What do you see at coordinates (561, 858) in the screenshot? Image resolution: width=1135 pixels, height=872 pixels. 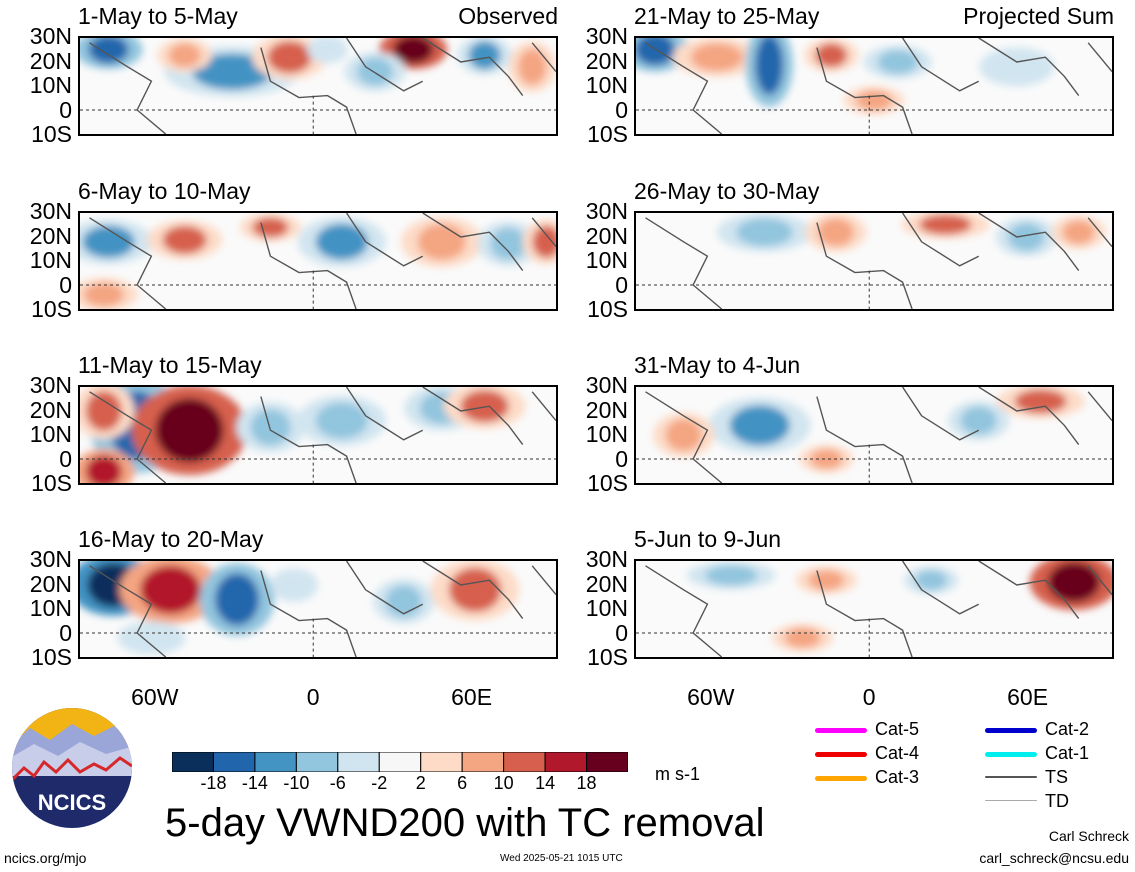 I see `footer-timestamp: Wed 2025-05-21 1015 UTC` at bounding box center [561, 858].